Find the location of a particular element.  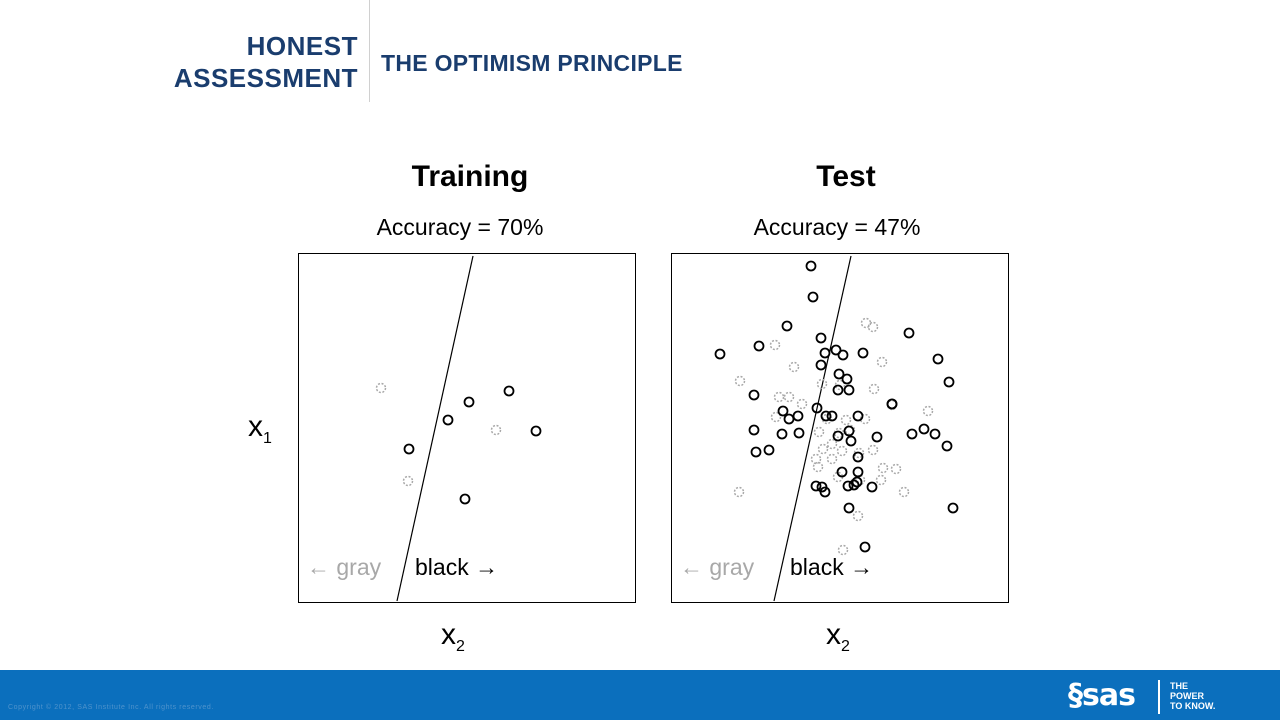

test-decision-boundary is located at coordinates (812, 428).